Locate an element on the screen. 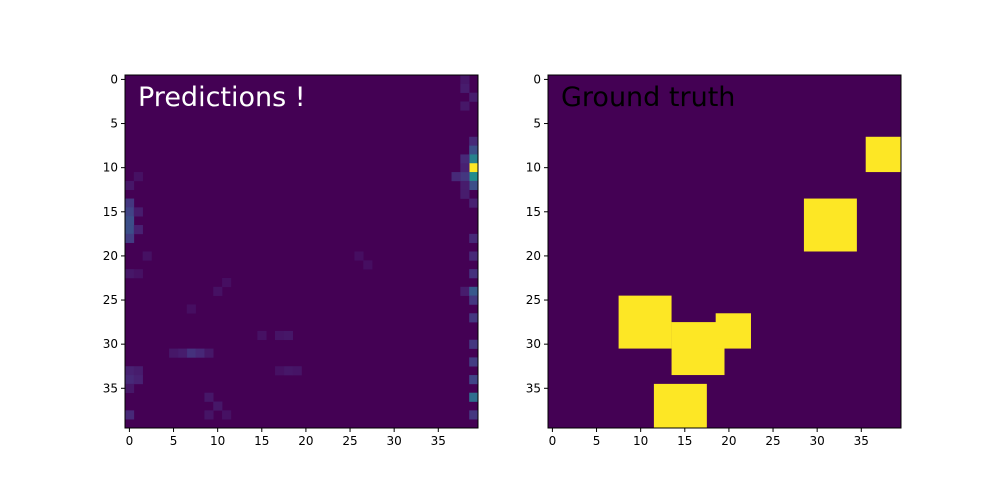 The image size is (1000, 500). y-tick-label: 5 is located at coordinates (537, 124).